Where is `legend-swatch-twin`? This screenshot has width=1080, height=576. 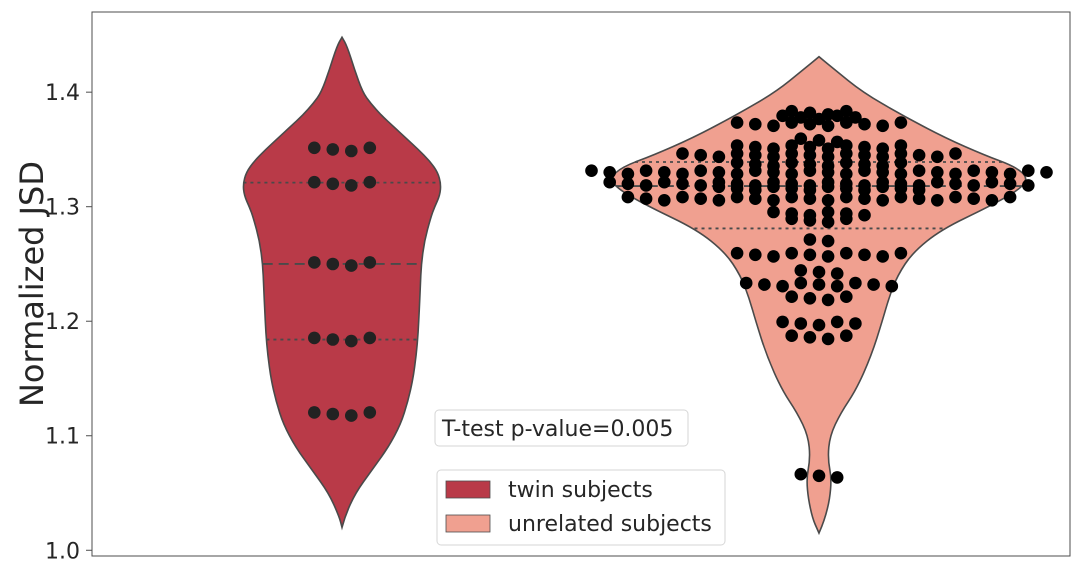
legend-swatch-twin is located at coordinates (468, 489).